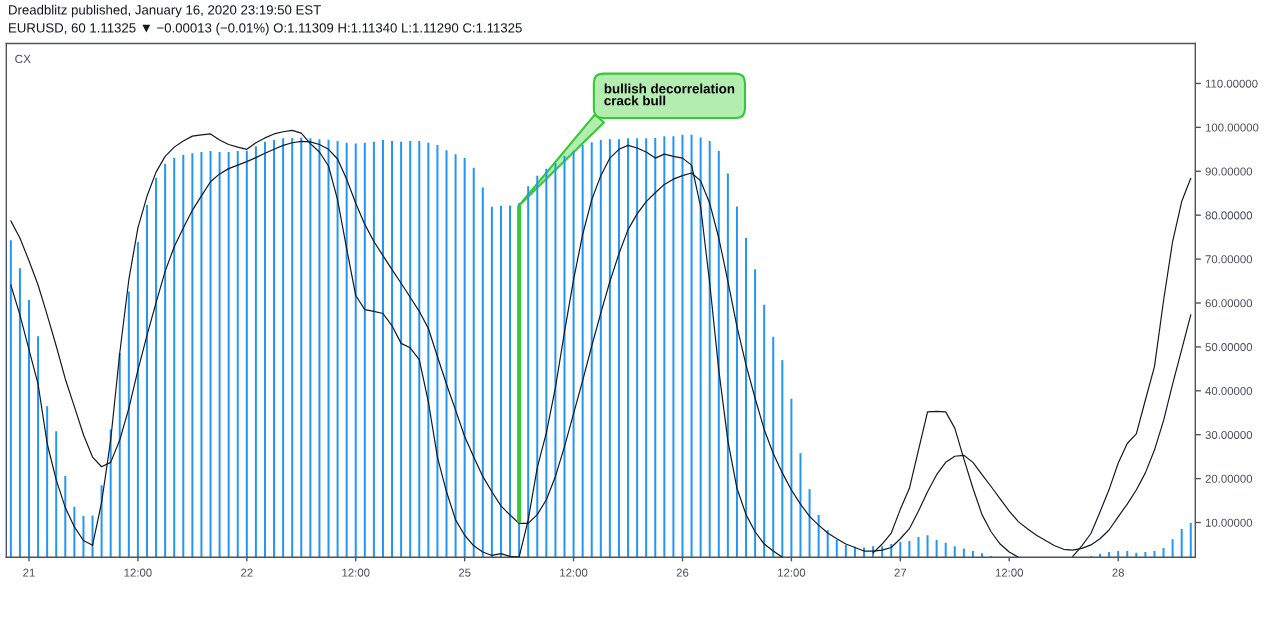 The width and height of the screenshot is (1274, 622). I want to click on annotation: CX, so click(23, 59).